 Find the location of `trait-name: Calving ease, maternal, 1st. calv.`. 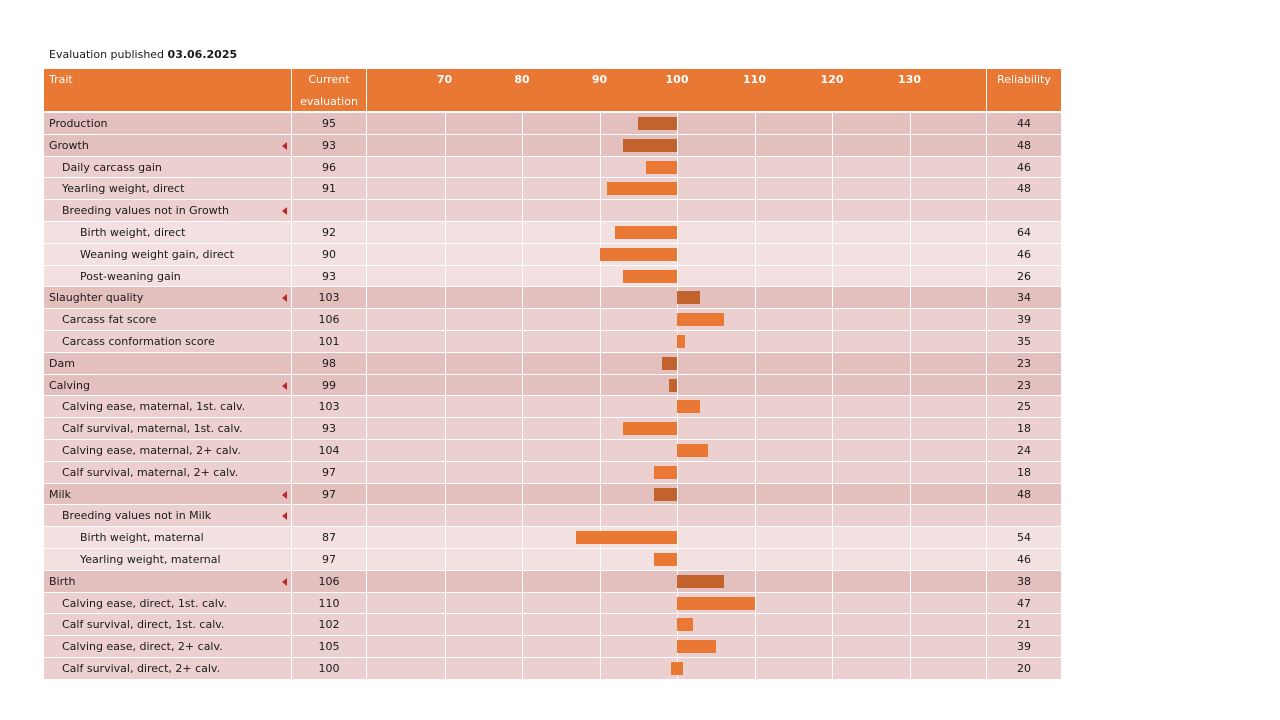

trait-name: Calving ease, maternal, 1st. calv. is located at coordinates (167, 406).